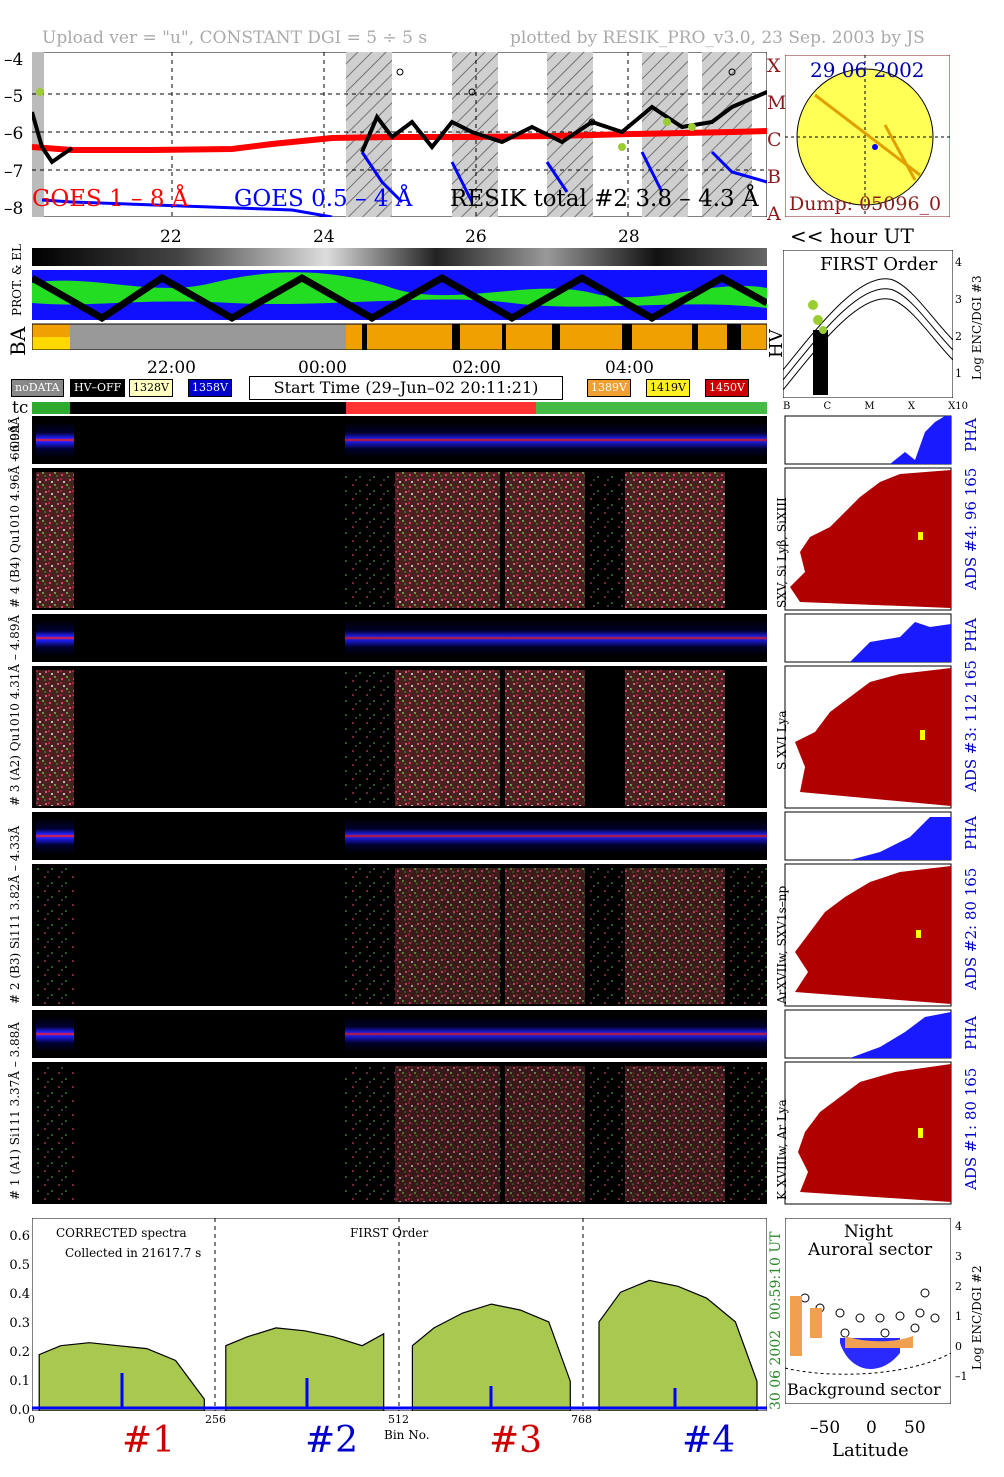 This screenshot has width=1004, height=1477. What do you see at coordinates (776, 1369) in the screenshot?
I see `spectrum-utc-date: 30 06 2002` at bounding box center [776, 1369].